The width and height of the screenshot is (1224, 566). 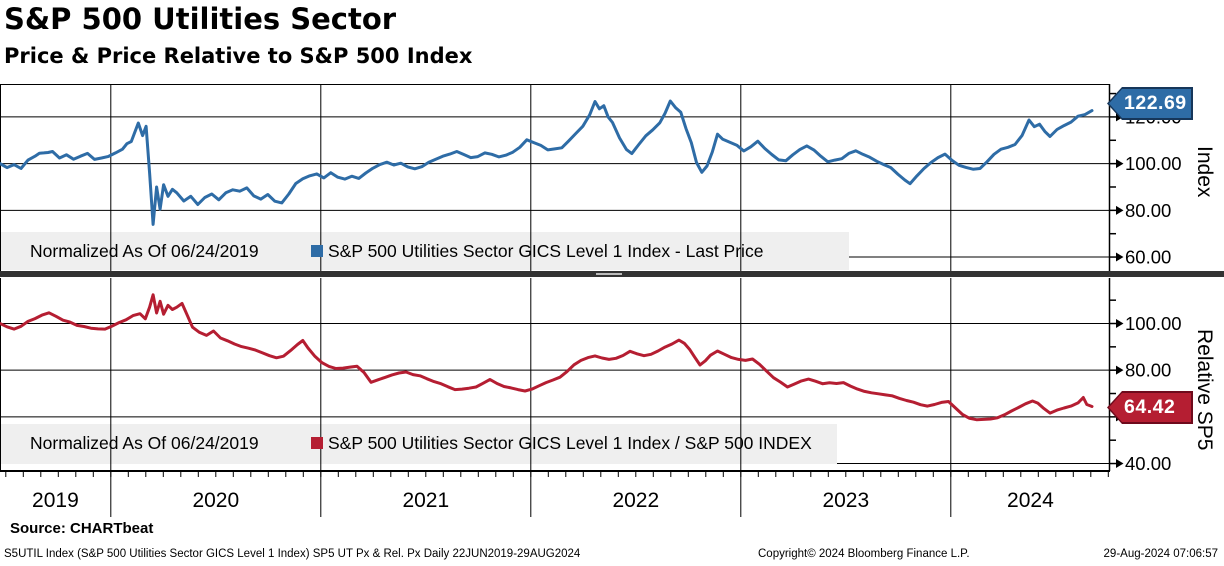 I want to click on svg-text: 60.00, so click(x=1148, y=257).